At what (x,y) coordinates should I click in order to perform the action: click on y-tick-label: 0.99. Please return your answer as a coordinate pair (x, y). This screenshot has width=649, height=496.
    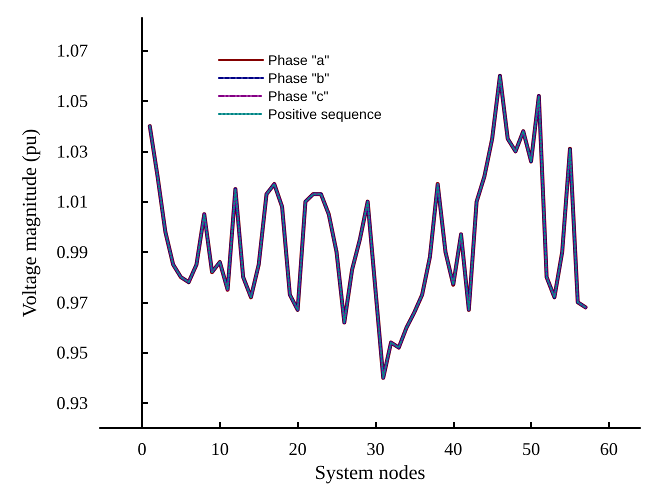
    Looking at the image, I should click on (72, 252).